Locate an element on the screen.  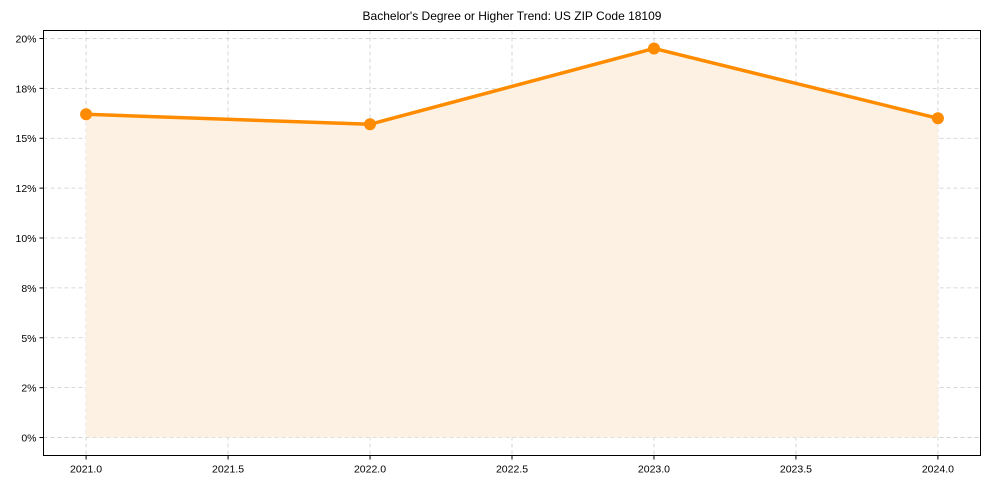
x-tick-label: 2021.0 is located at coordinates (86, 470).